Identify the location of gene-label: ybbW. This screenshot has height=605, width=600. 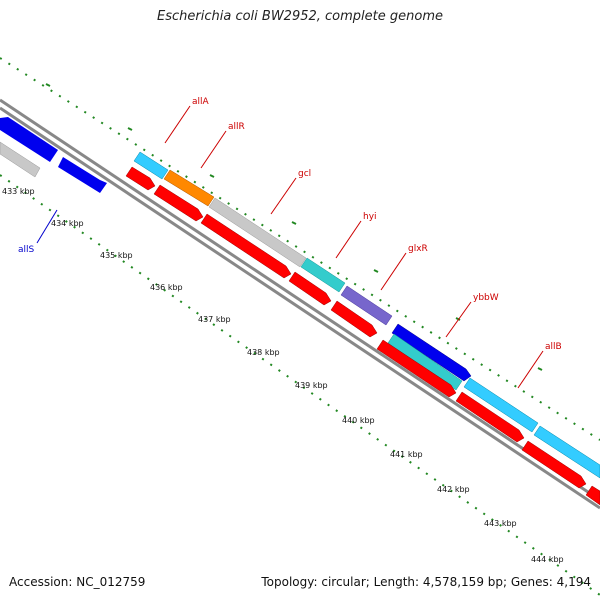
(486, 298).